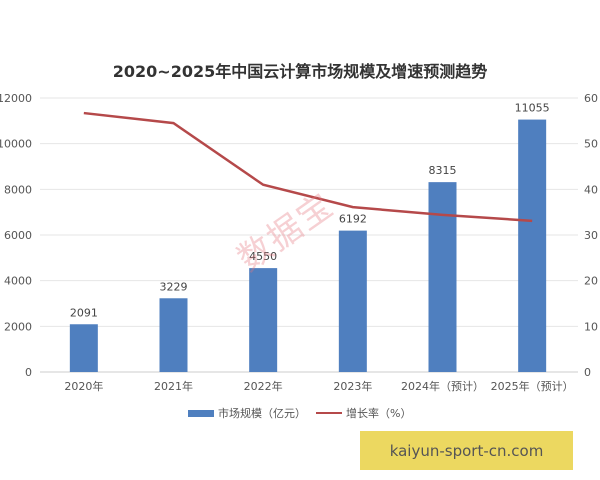  I want to click on y-tick-label-right: 10, so click(591, 326).